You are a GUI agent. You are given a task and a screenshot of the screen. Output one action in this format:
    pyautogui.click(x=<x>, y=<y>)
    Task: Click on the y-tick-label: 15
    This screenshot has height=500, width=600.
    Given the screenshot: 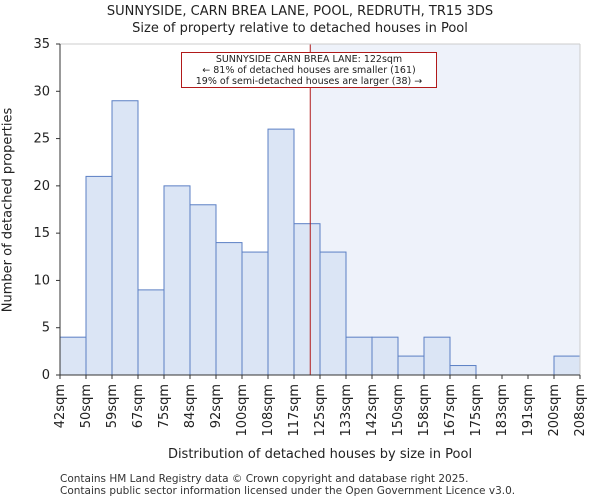 What is the action you would take?
    pyautogui.click(x=41, y=233)
    